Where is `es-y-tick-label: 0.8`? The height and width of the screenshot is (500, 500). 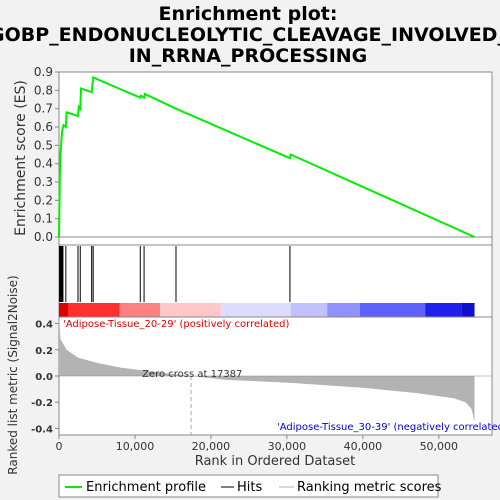
es-y-tick-label: 0.8 is located at coordinates (43, 90).